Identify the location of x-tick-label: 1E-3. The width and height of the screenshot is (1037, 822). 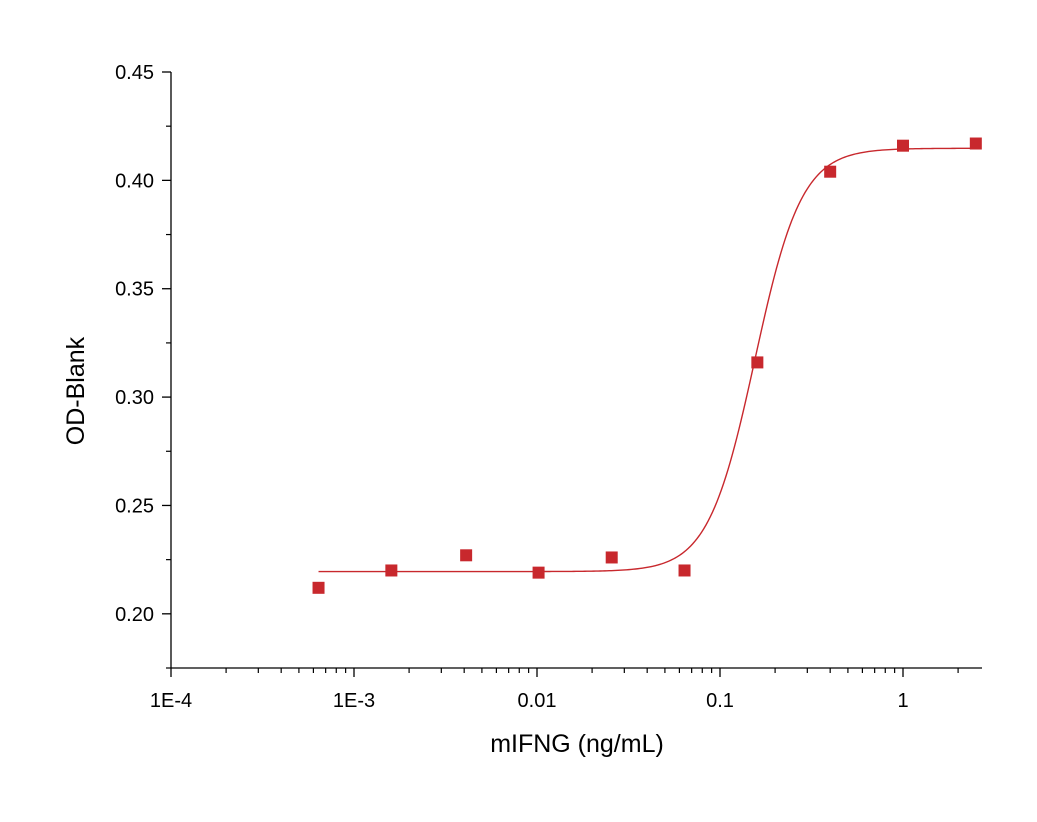
(354, 701).